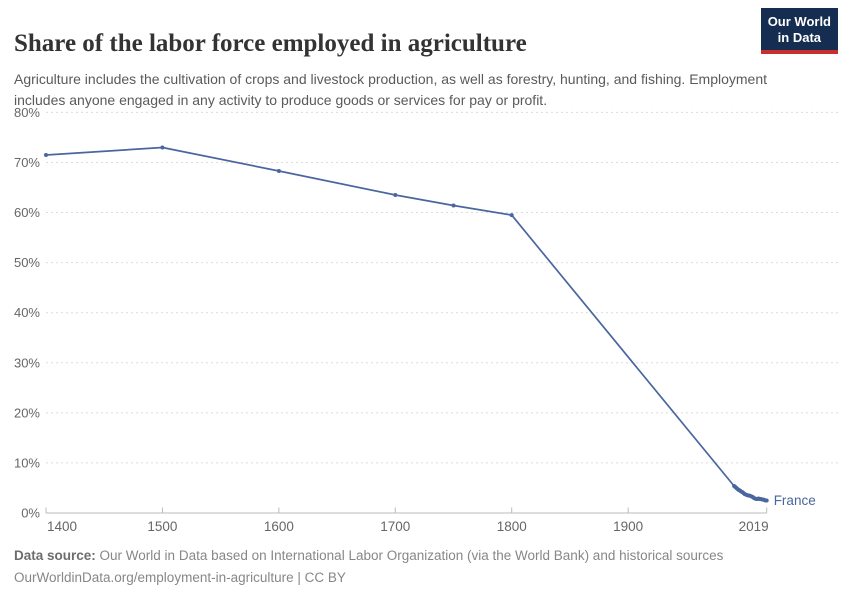 The width and height of the screenshot is (850, 600). I want to click on y-axis-tick-label: 0%, so click(30, 513).